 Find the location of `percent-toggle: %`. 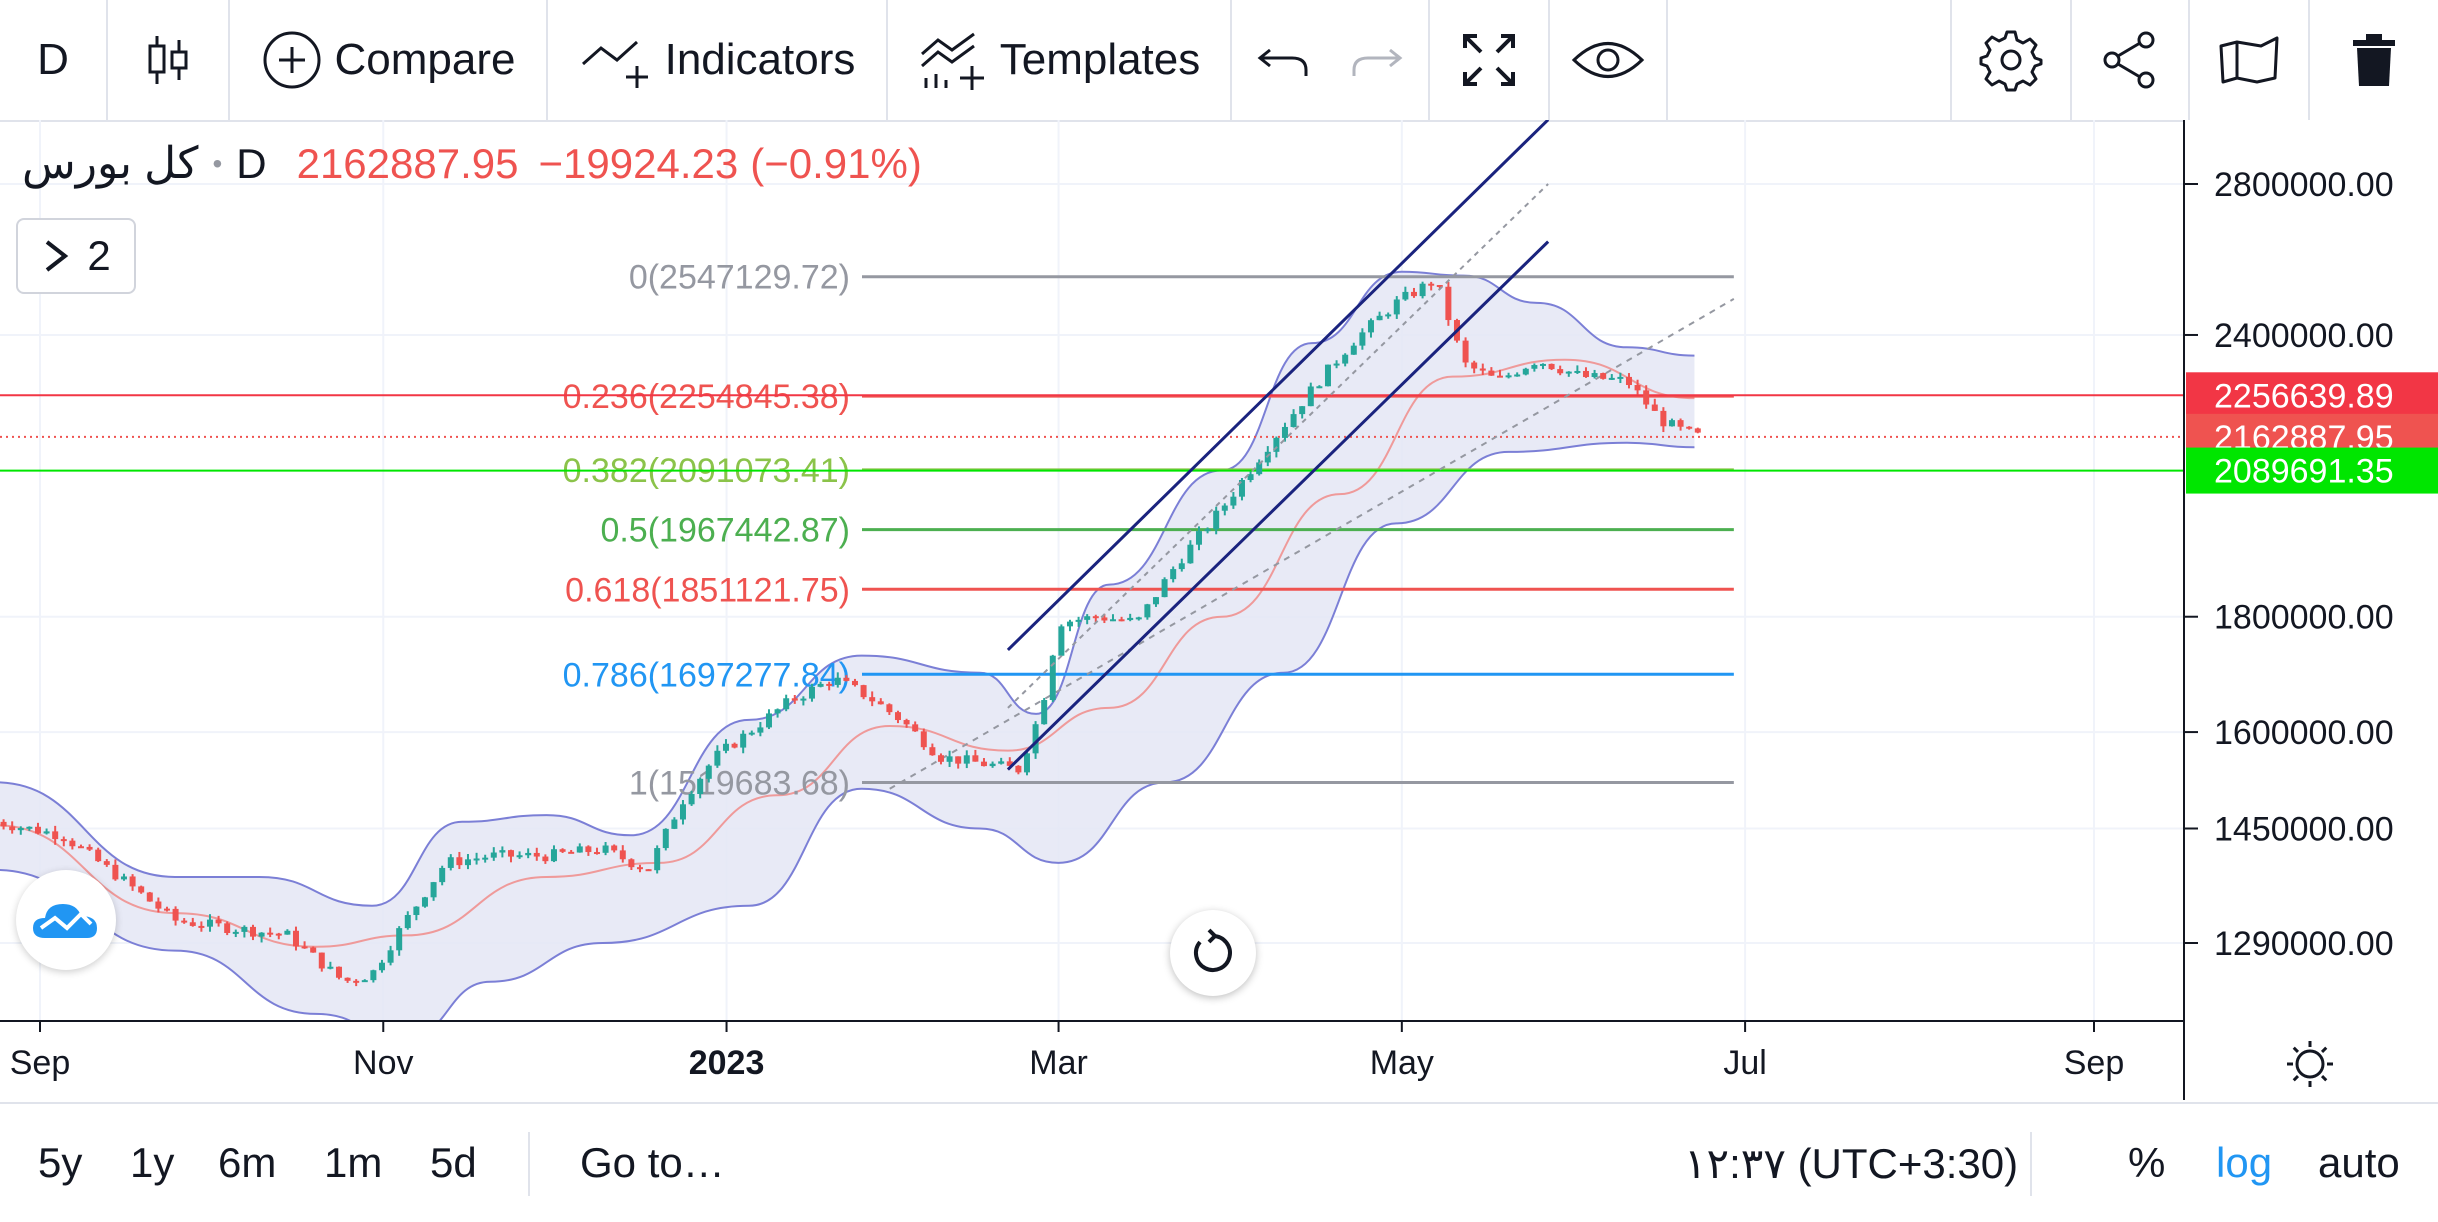

percent-toggle: % is located at coordinates (2146, 1163).